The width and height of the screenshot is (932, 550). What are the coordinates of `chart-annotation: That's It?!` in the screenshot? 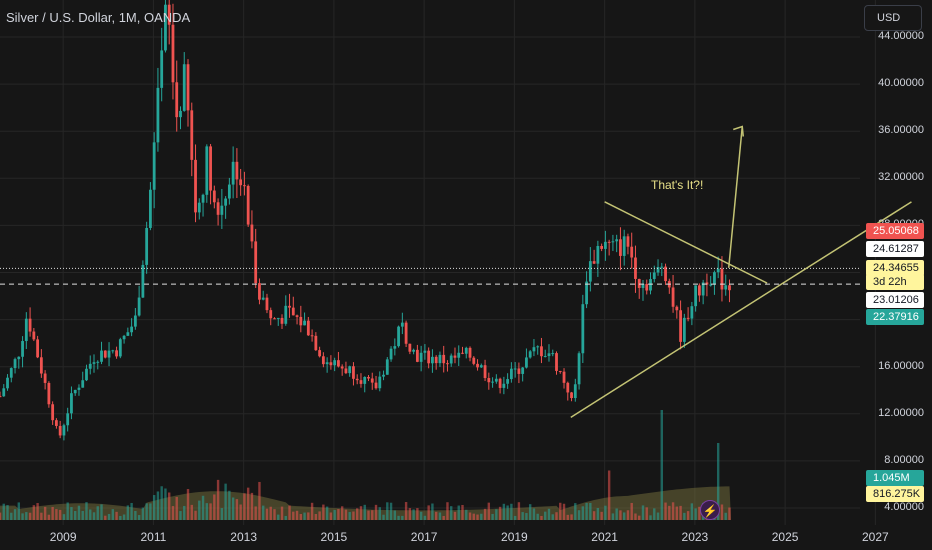 It's located at (677, 185).